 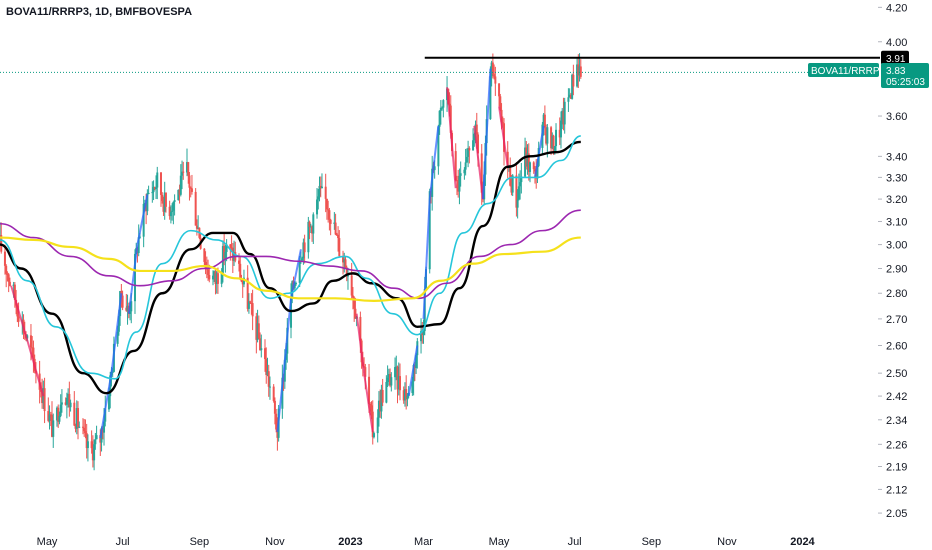 I want to click on y-tick-label: 4.00, so click(x=896, y=43).